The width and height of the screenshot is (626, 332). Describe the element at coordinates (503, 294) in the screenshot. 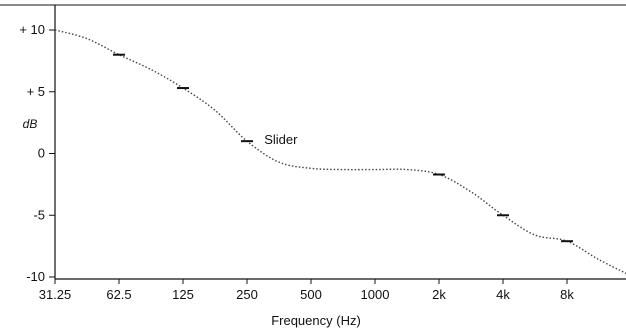

I see `x-tick-label-7: 4k` at that location.